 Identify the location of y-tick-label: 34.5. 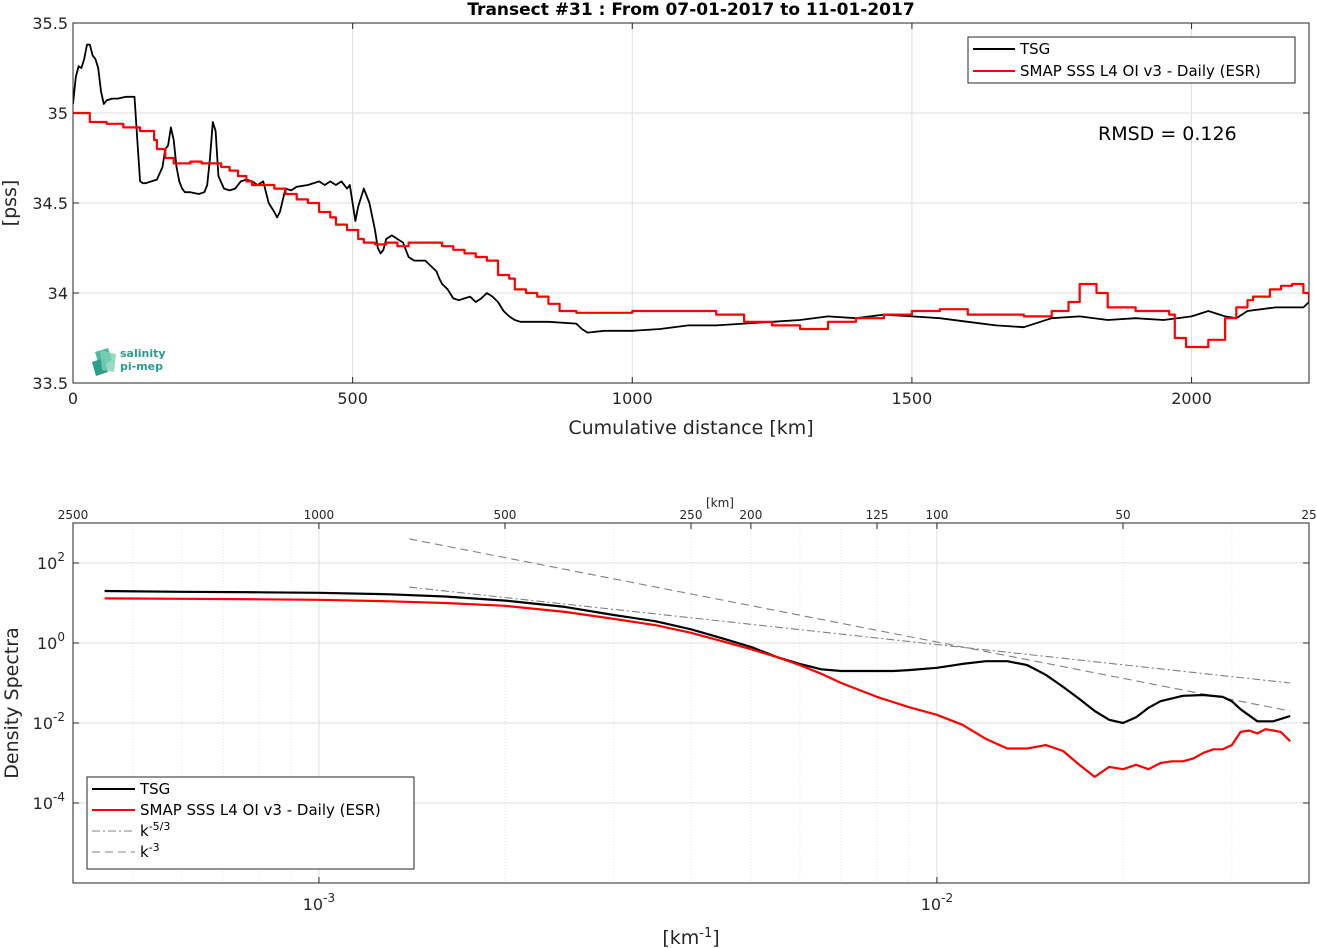
(50, 203).